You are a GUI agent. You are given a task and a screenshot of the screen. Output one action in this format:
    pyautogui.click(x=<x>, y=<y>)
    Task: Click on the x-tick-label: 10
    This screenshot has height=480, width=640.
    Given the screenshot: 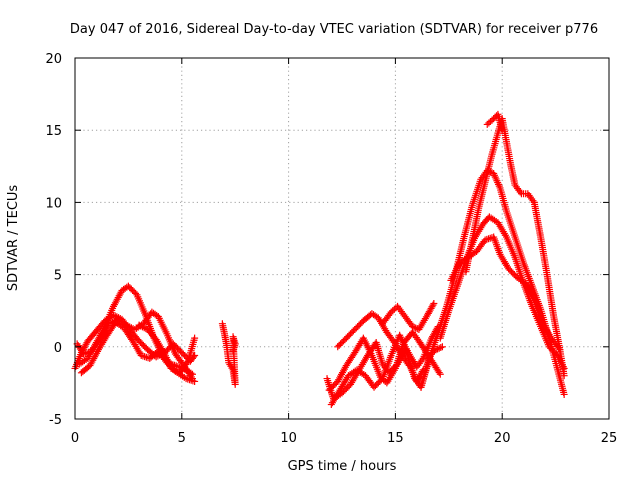 What is the action you would take?
    pyautogui.click(x=288, y=438)
    